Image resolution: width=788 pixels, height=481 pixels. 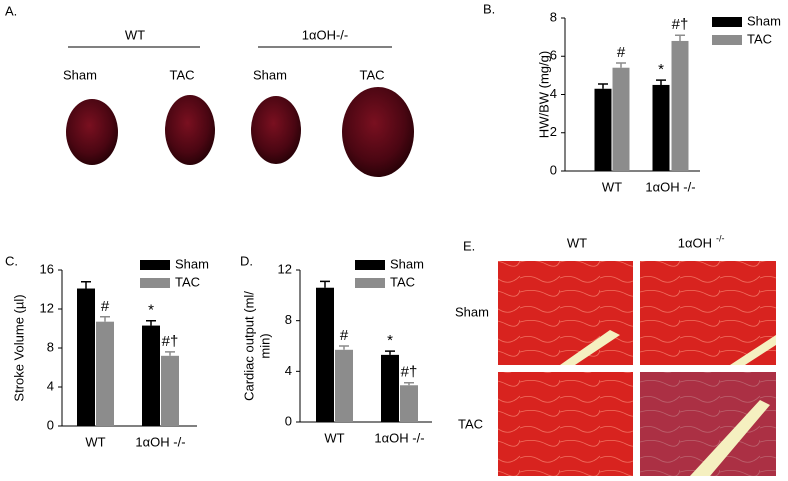 What do you see at coordinates (553, 131) in the screenshot?
I see `y-tick-label: 2` at bounding box center [553, 131].